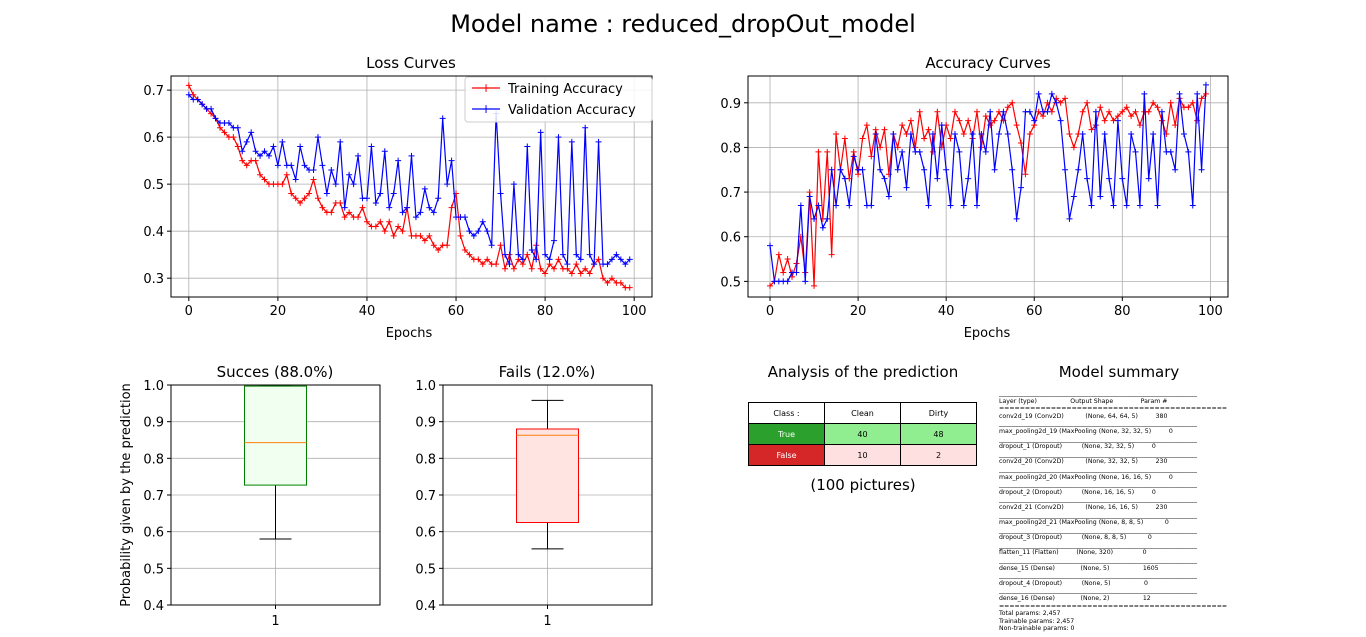 The height and width of the screenshot is (637, 1366). What do you see at coordinates (153, 279) in the screenshot?
I see `y-tick-label: 0.3` at bounding box center [153, 279].